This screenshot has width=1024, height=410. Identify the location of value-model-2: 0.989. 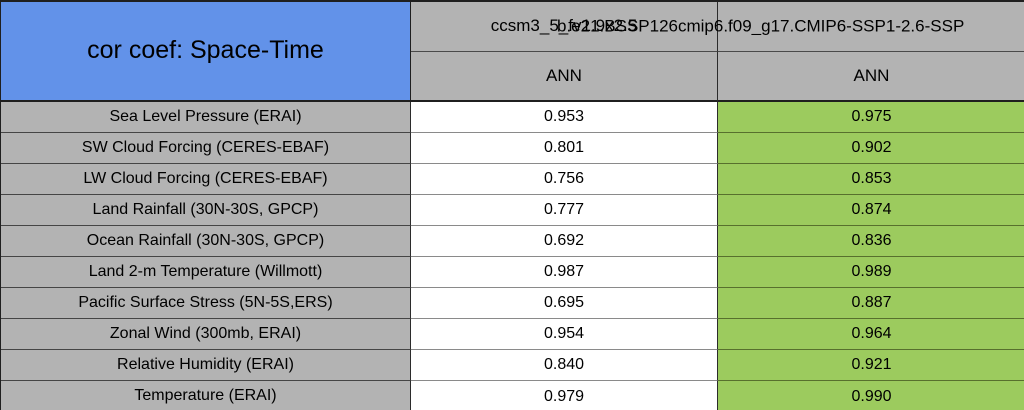
(871, 272).